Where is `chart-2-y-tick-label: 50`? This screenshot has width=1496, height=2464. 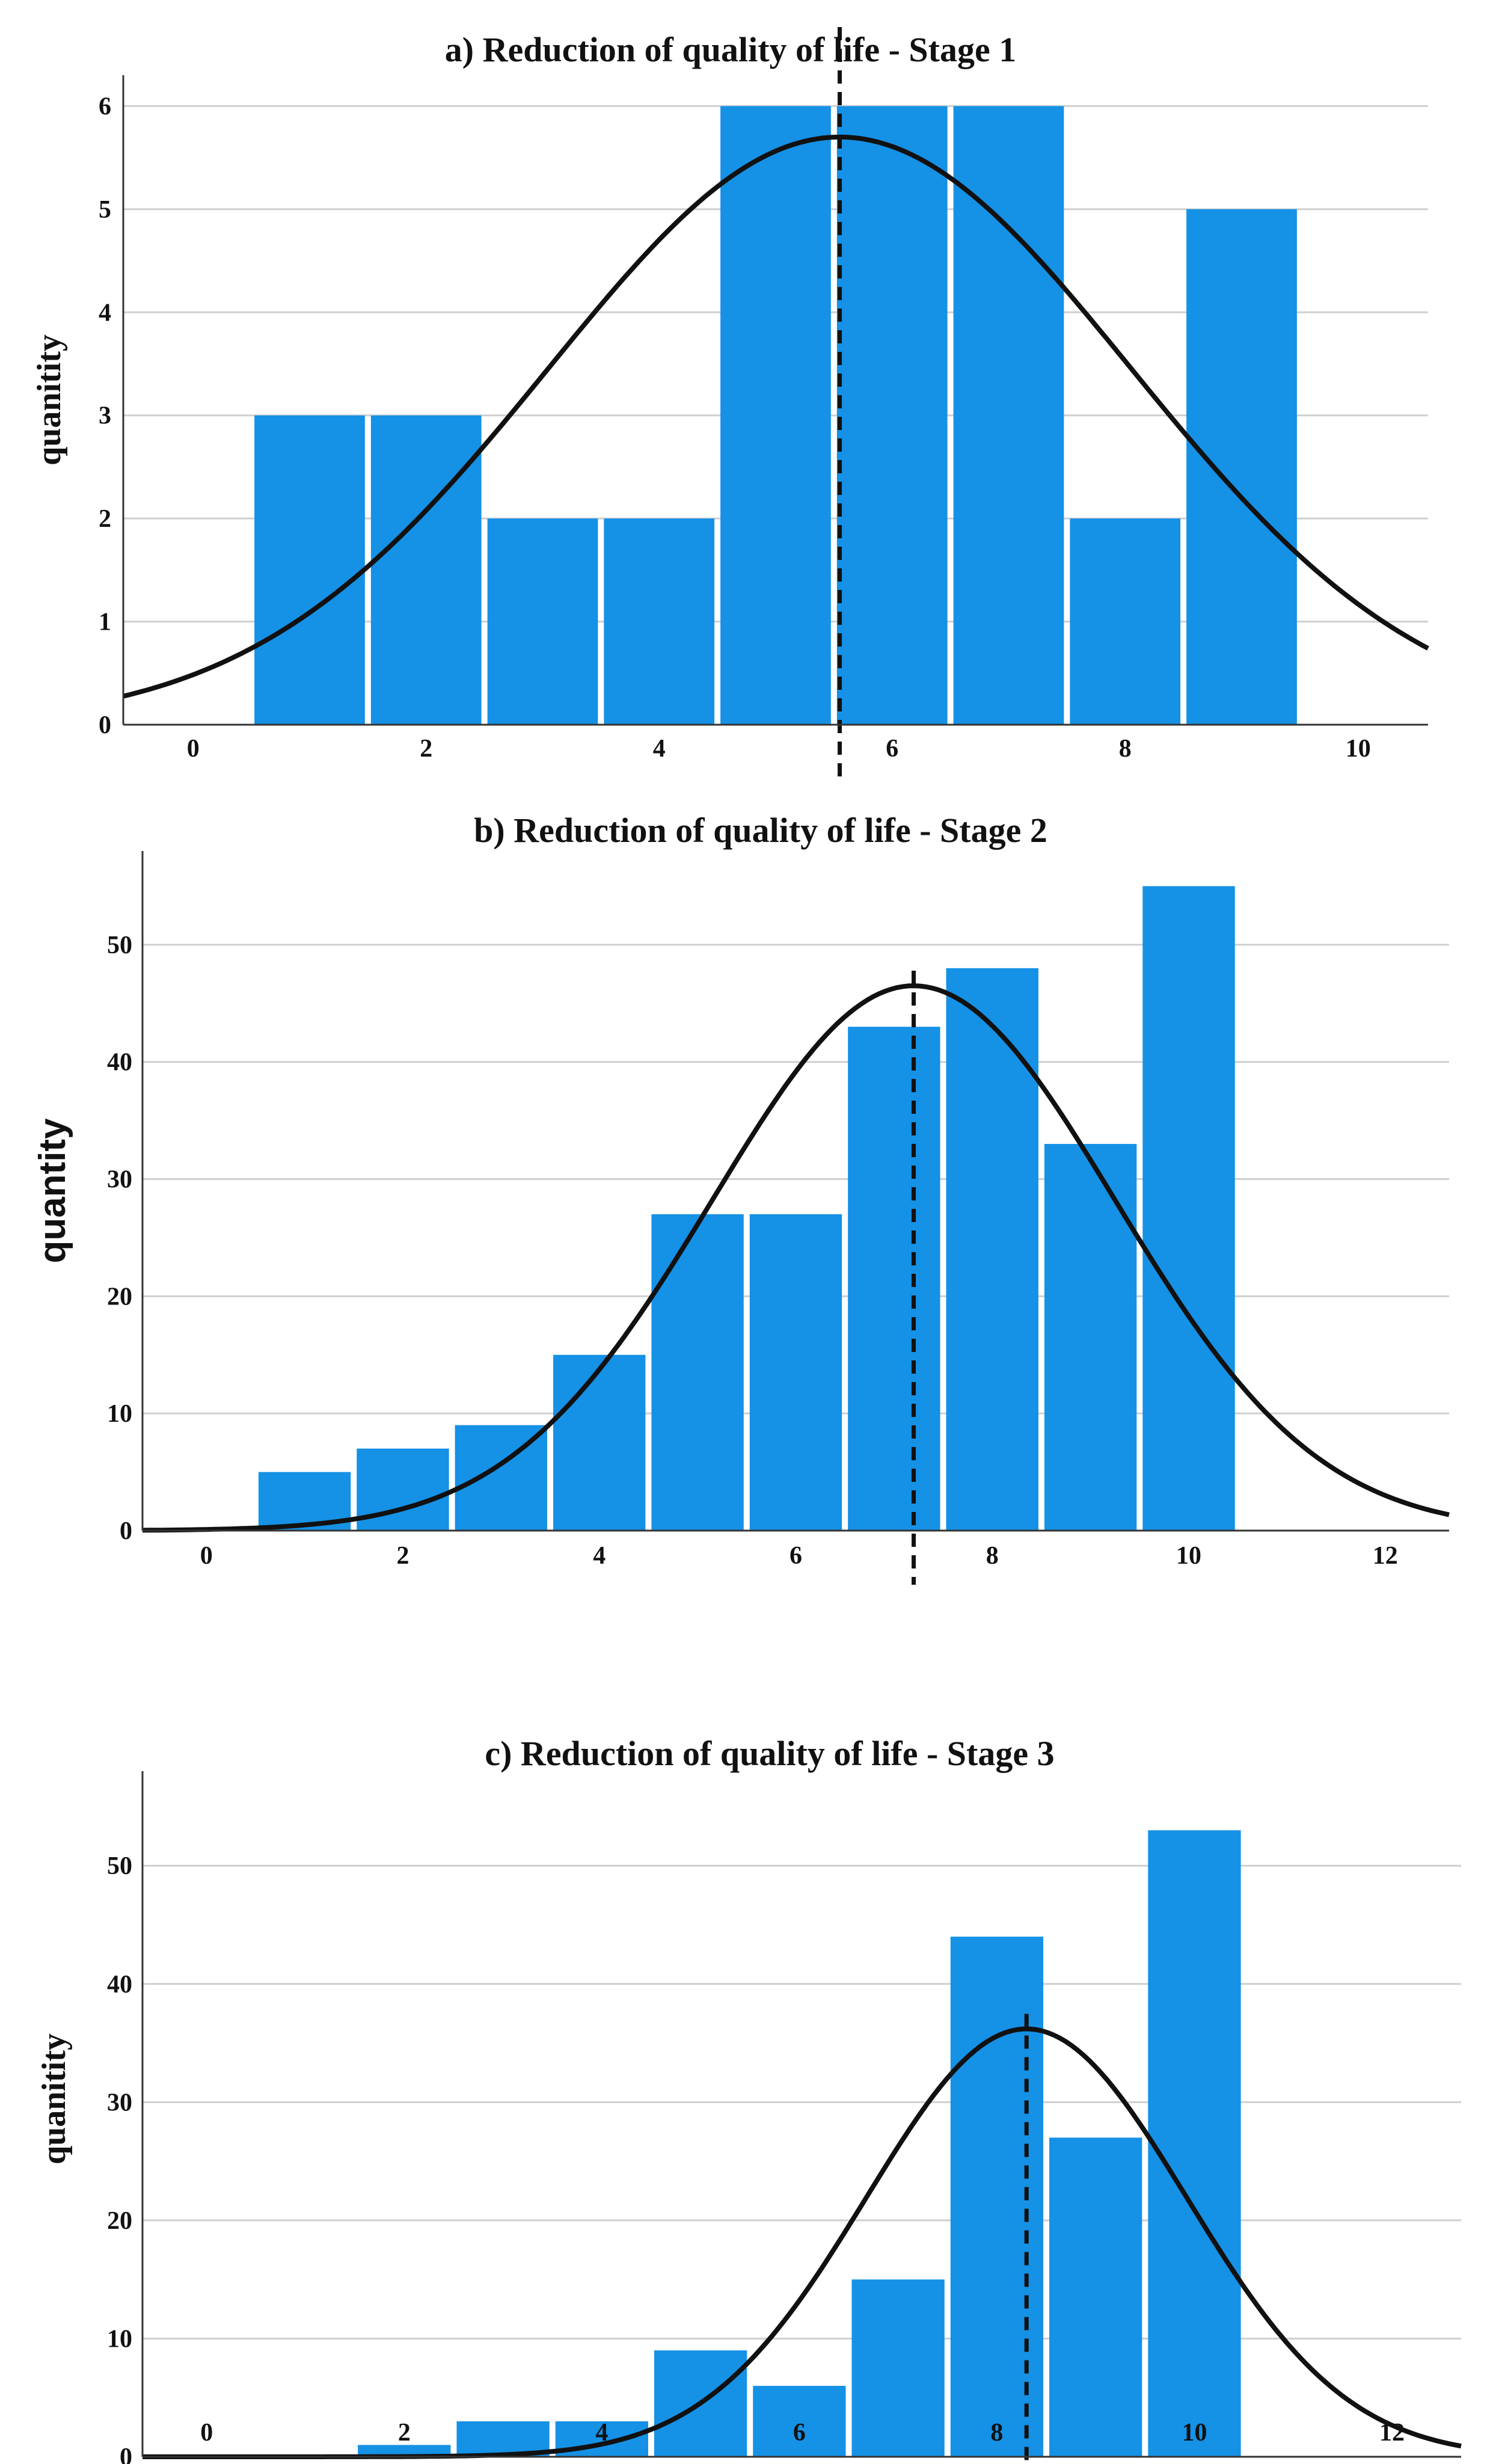
chart-2-y-tick-label: 50 is located at coordinates (119, 945).